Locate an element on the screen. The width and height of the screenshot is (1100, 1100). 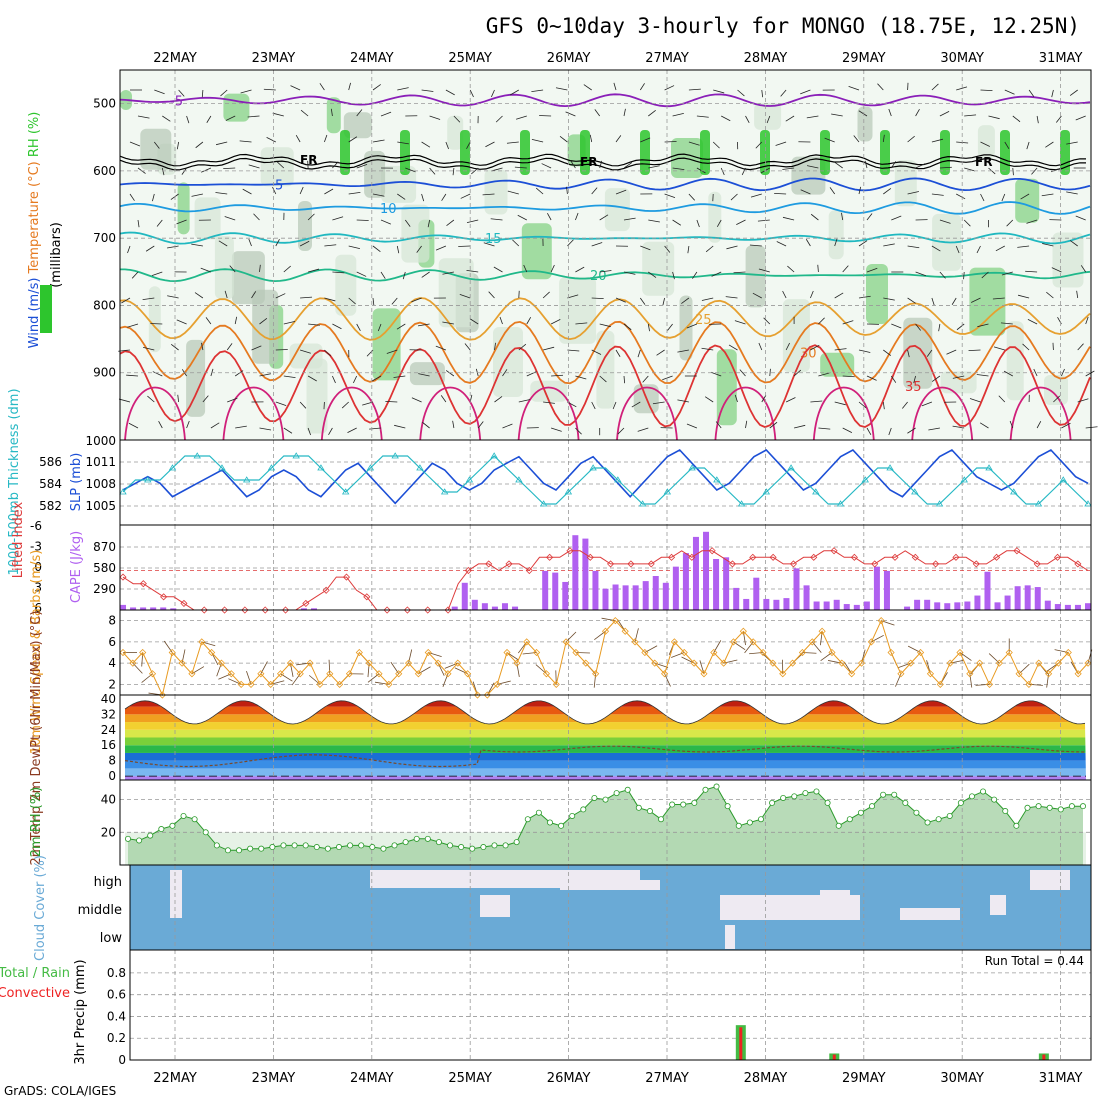
rh2m-ylabel-group: 2m RH (%) is located at coordinates (36, 822).